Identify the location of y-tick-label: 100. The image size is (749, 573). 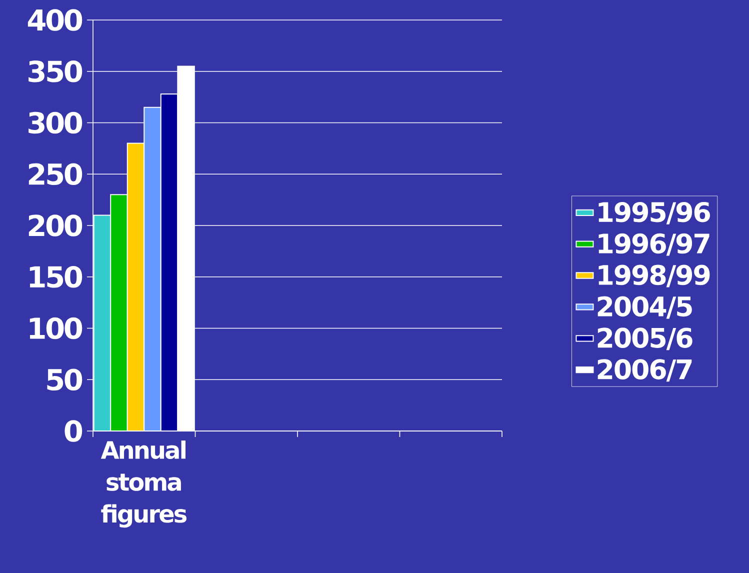
(56, 328).